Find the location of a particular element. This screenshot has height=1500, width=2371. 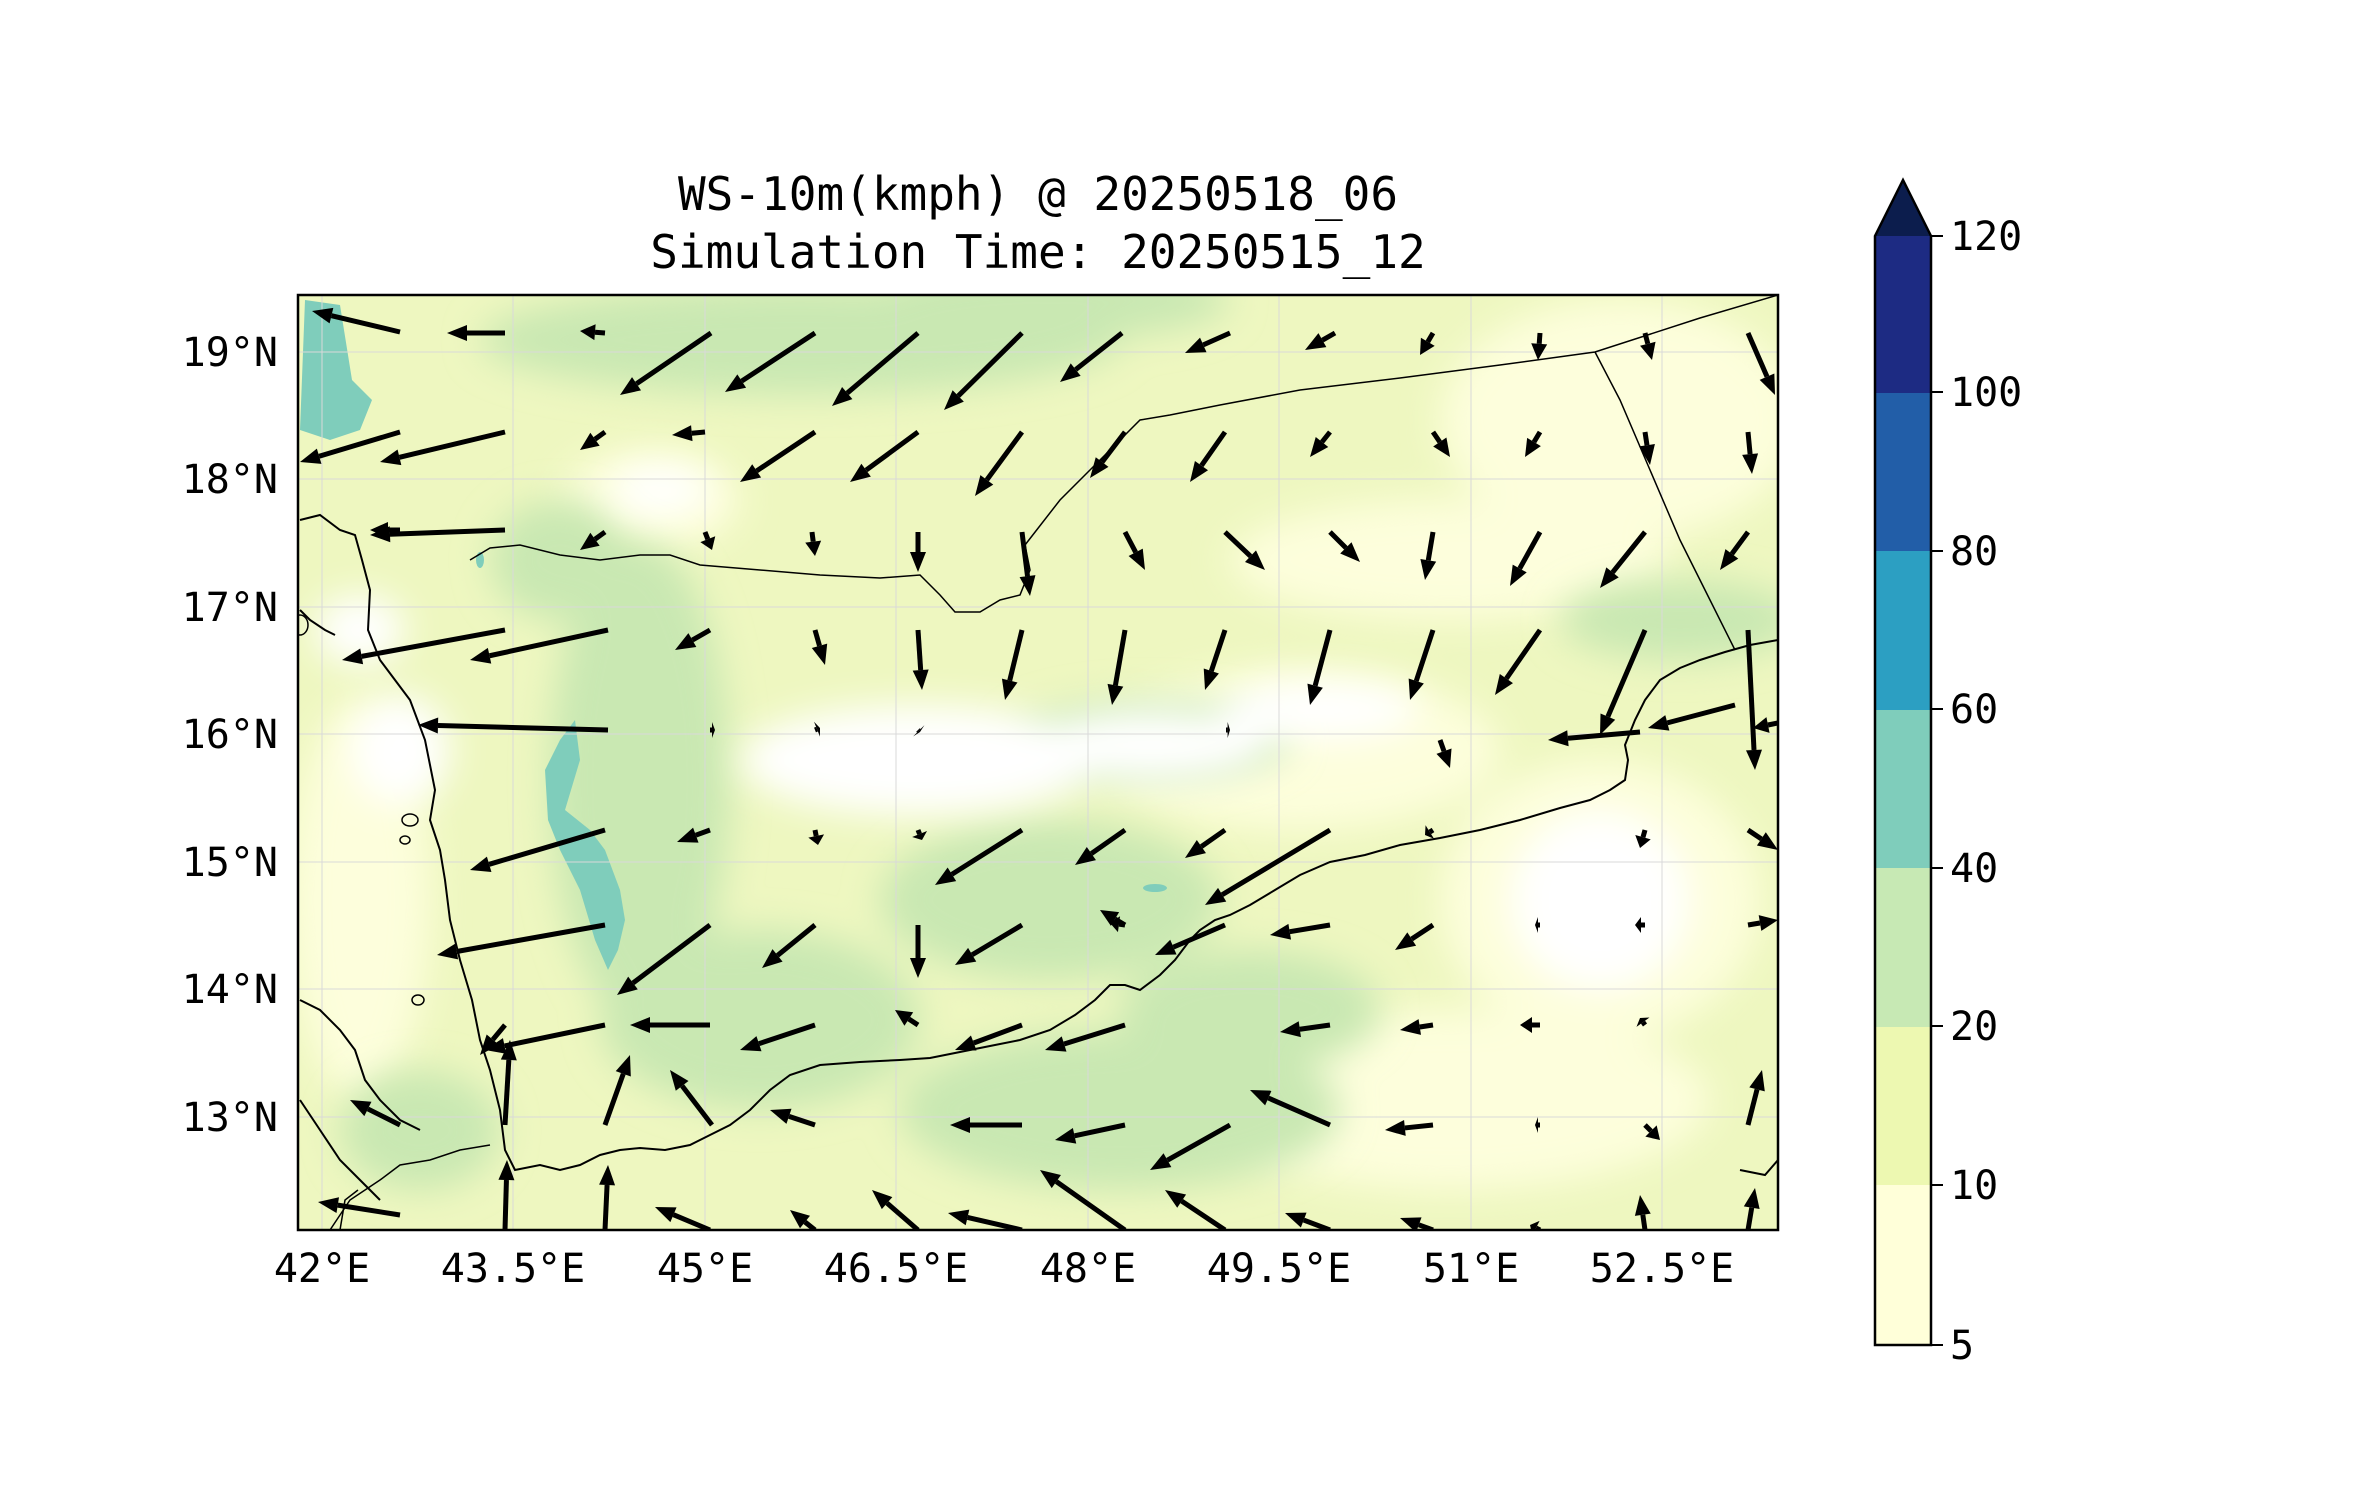

colorbar: 5 10 20 40 60 80 100 120 is located at coordinates (1947, 773).